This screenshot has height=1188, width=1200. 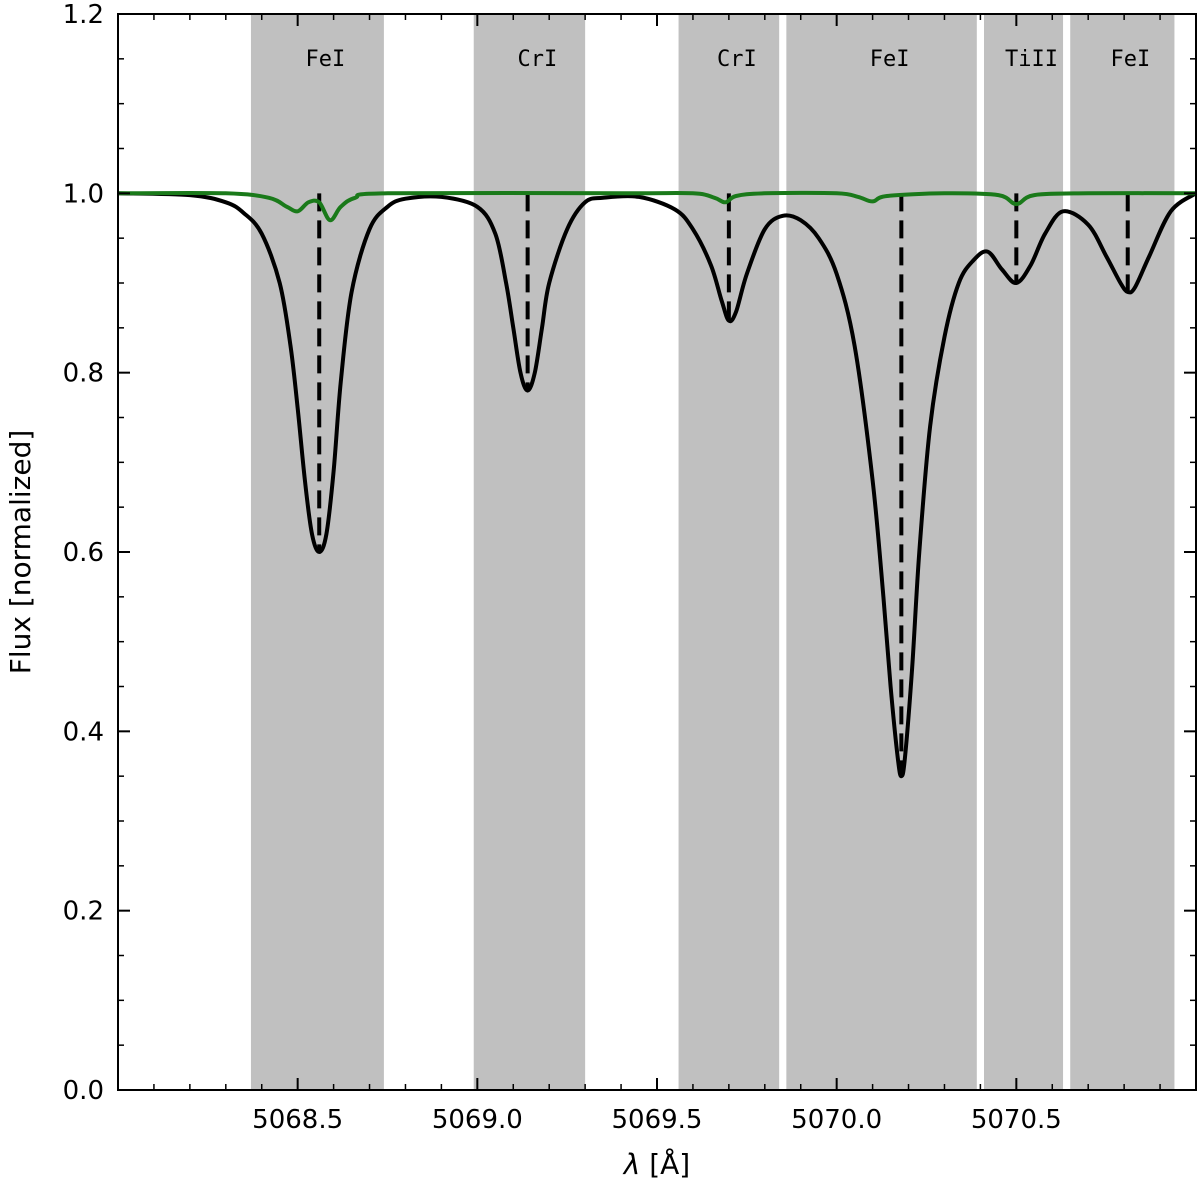 What do you see at coordinates (1016, 1120) in the screenshot?
I see `x-tick-label: 5070.5` at bounding box center [1016, 1120].